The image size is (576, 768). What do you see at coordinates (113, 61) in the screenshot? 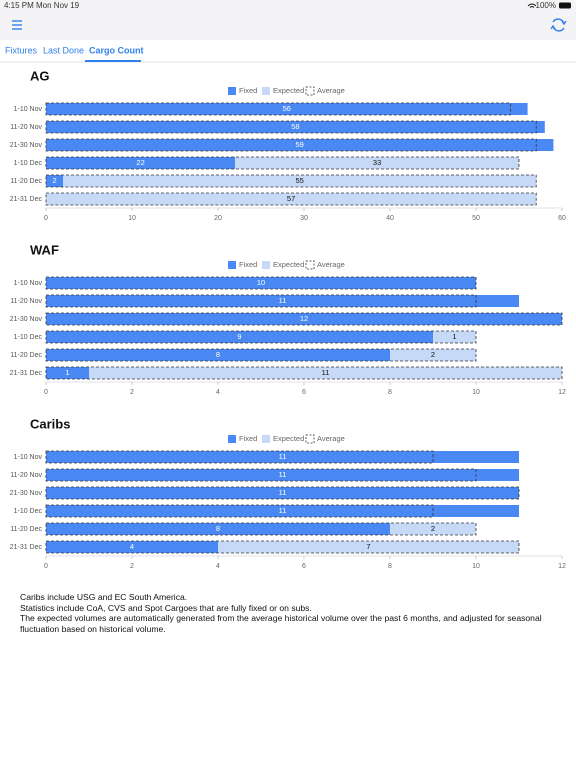
I see `tab-indicator` at bounding box center [113, 61].